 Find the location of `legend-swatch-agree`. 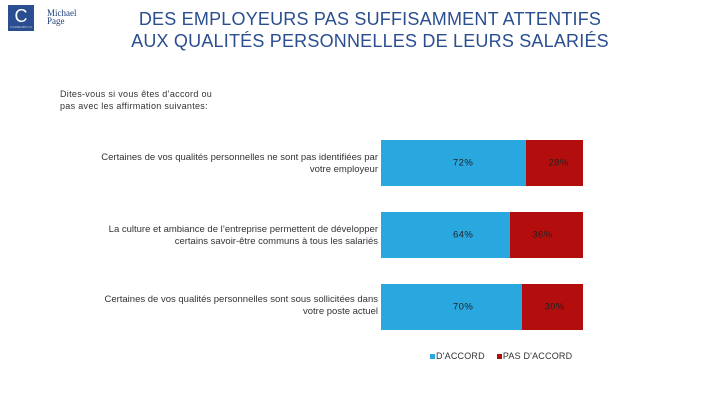

legend-swatch-agree is located at coordinates (432, 356).